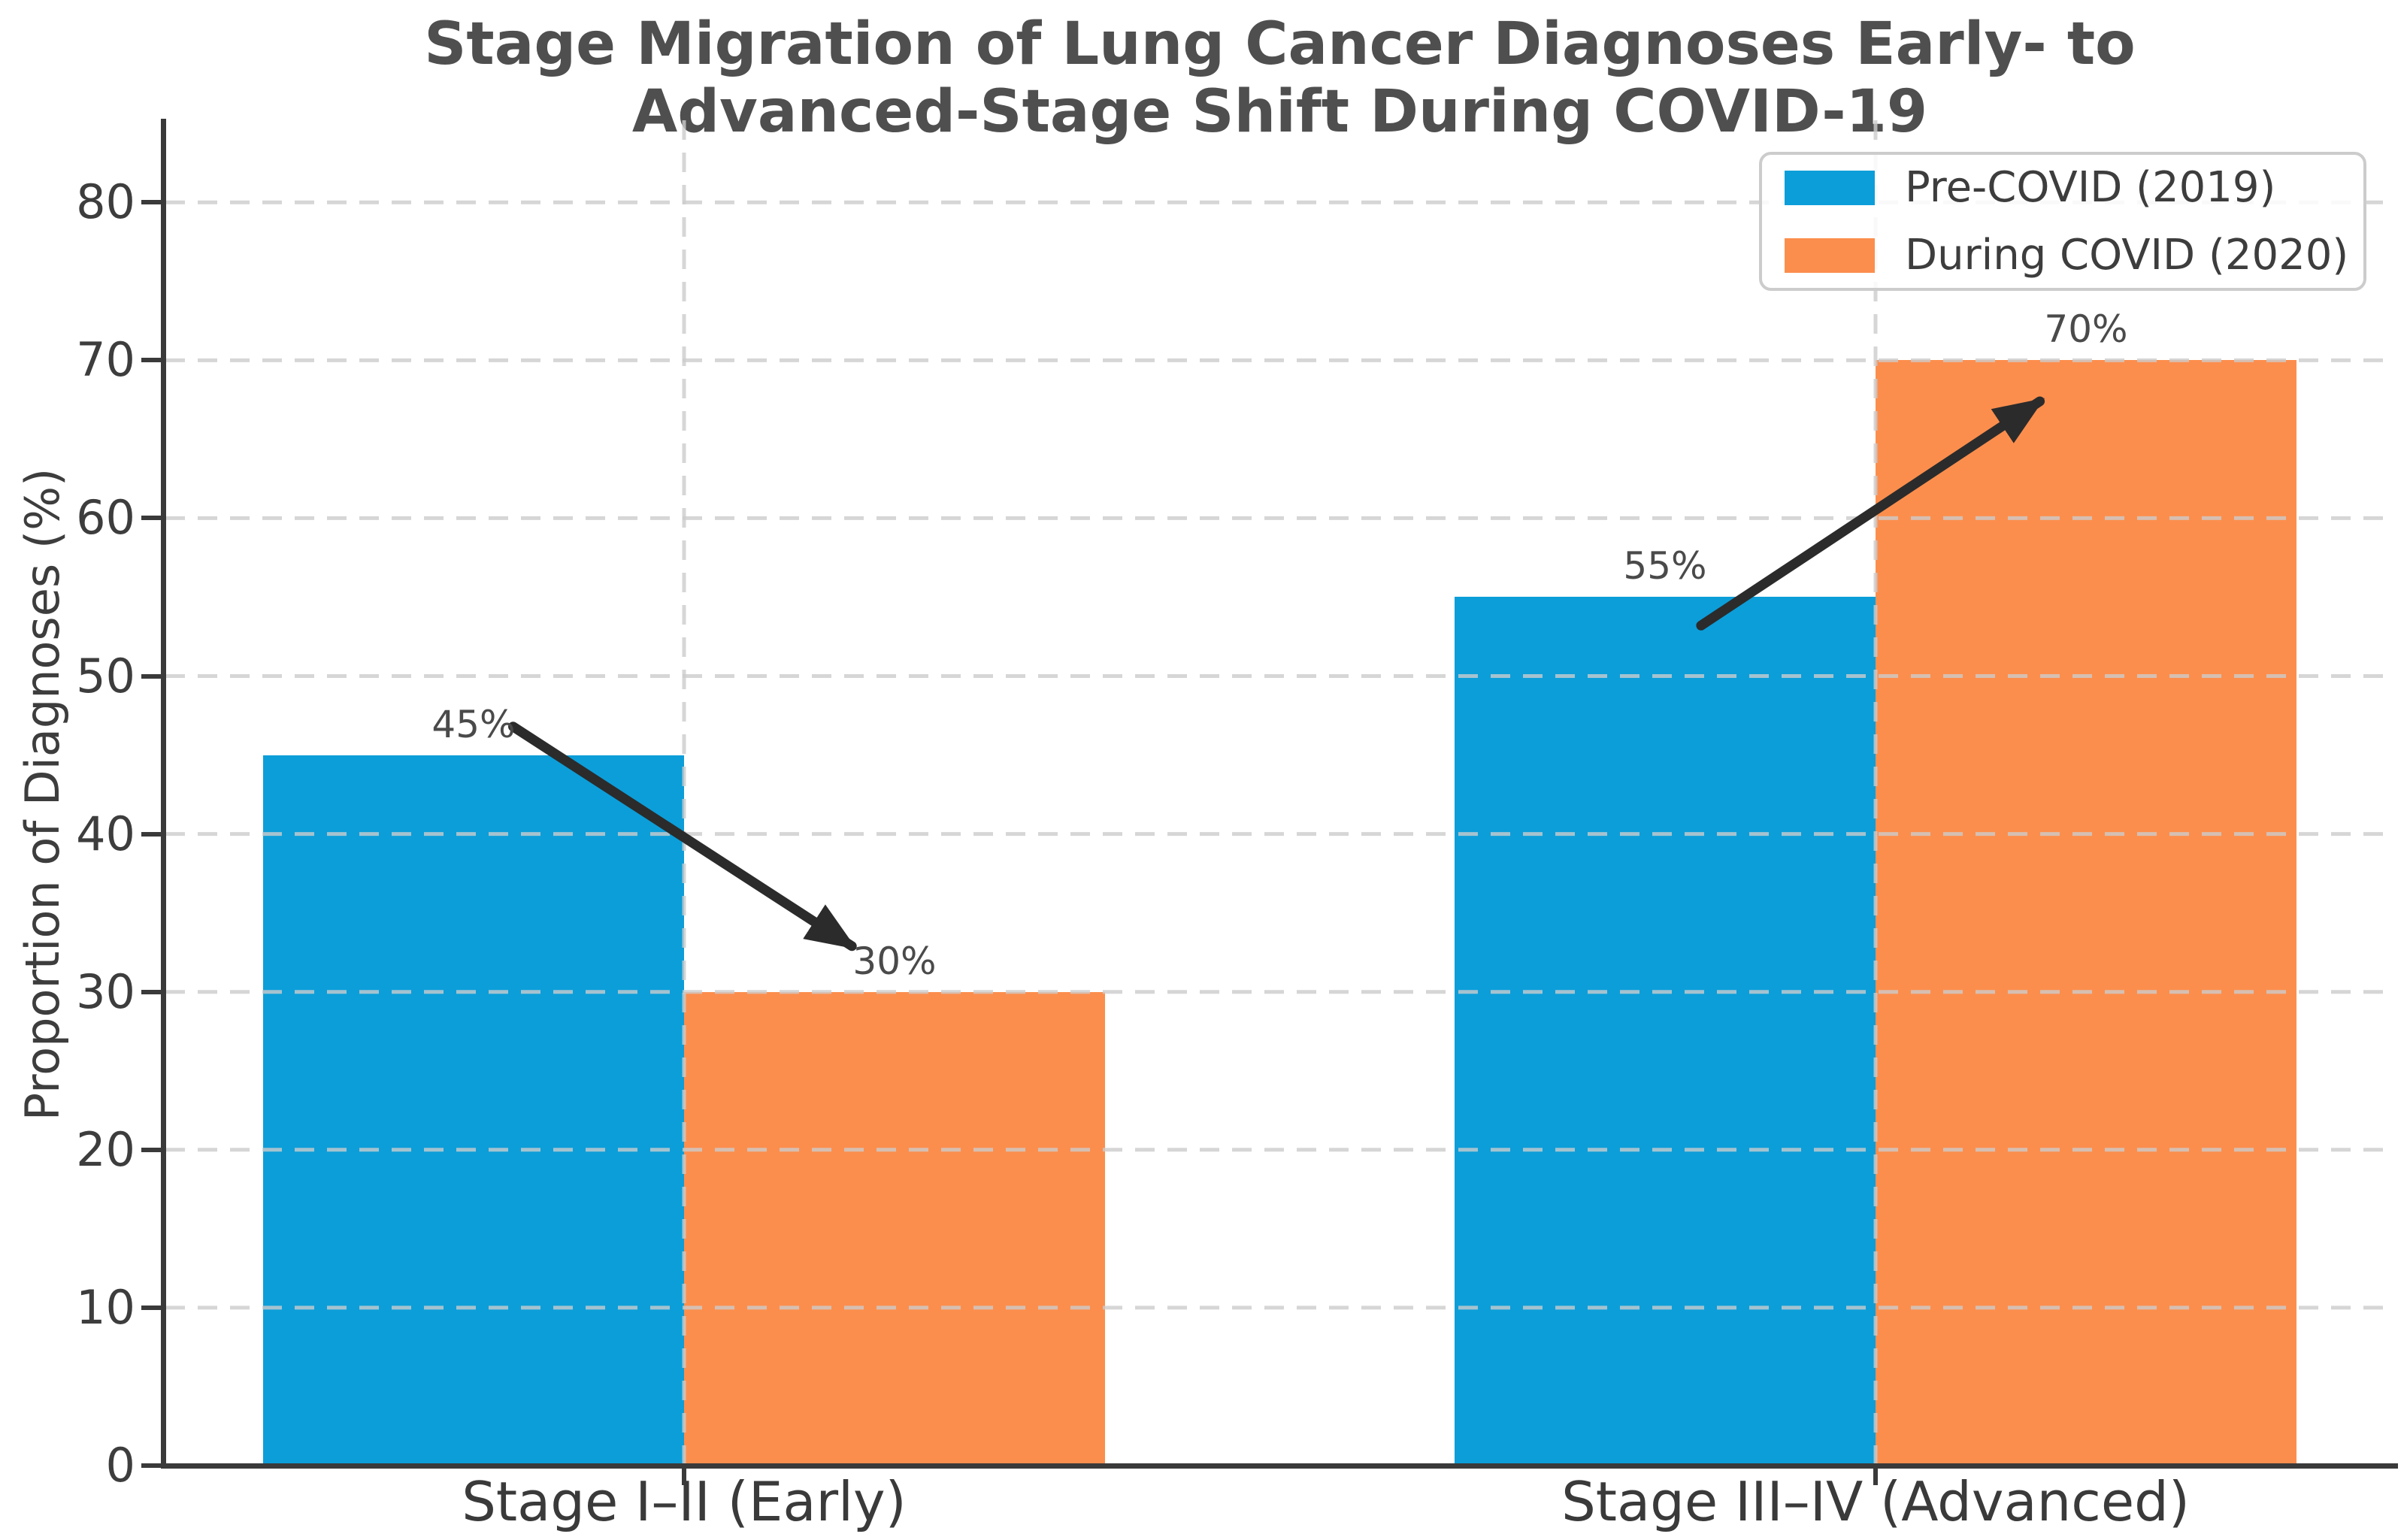  Describe the element at coordinates (2086, 329) in the screenshot. I see `bar-value-label-during-covid-advanced: 70%` at that location.